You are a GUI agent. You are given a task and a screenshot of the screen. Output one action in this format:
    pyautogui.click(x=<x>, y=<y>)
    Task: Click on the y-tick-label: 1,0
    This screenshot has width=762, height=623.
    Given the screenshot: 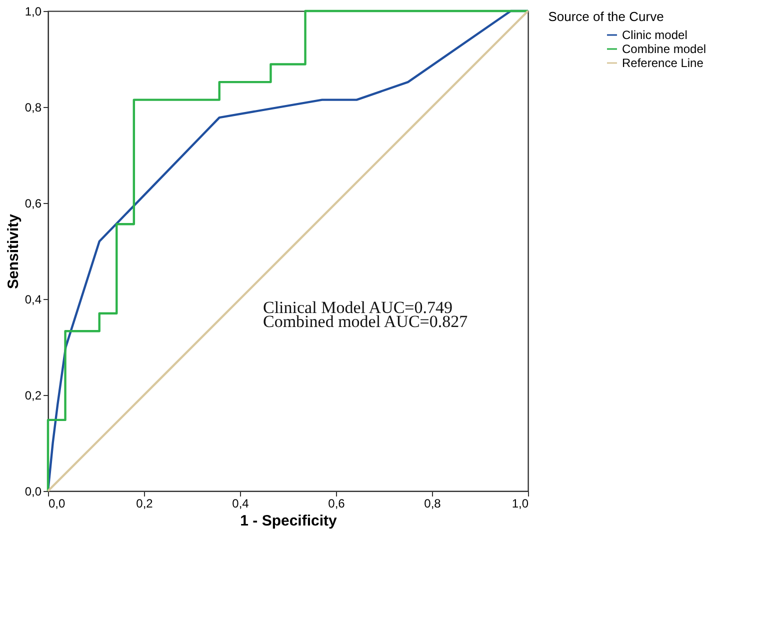 What is the action you would take?
    pyautogui.click(x=33, y=11)
    